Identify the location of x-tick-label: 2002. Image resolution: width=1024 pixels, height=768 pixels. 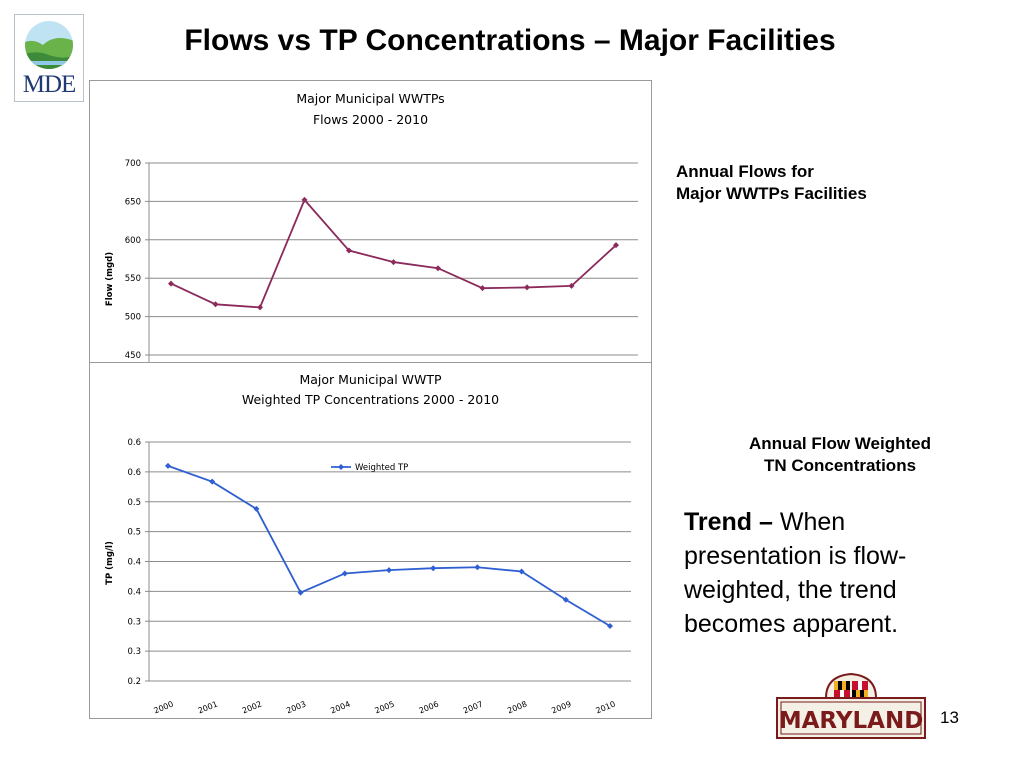
(252, 708).